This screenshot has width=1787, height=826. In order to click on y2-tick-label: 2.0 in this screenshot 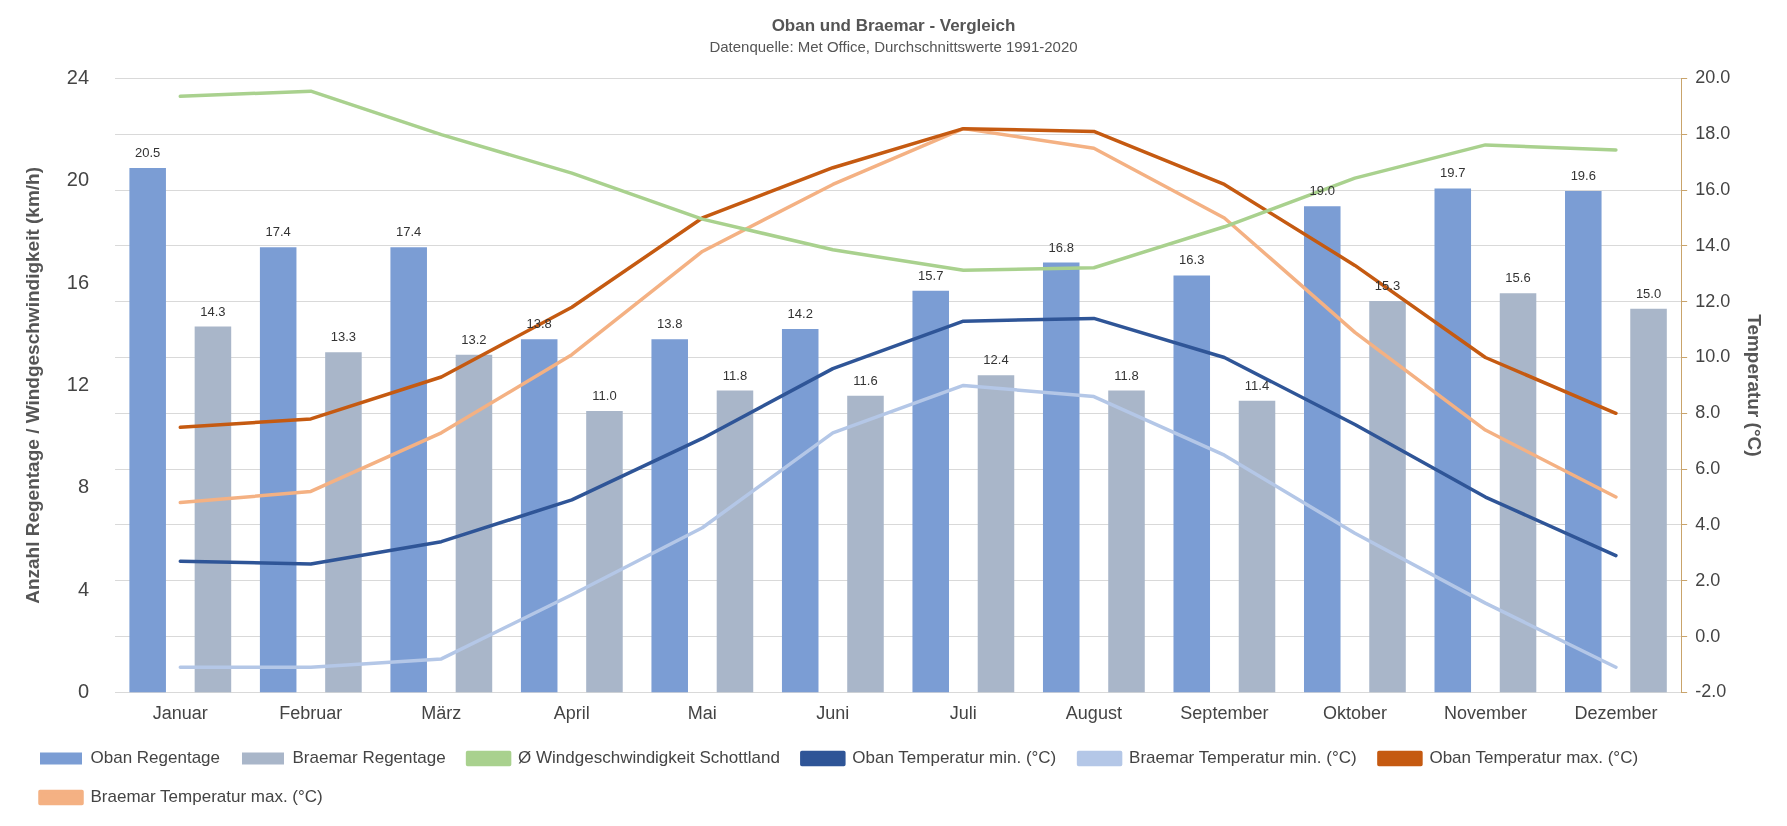, I will do `click(1708, 579)`.